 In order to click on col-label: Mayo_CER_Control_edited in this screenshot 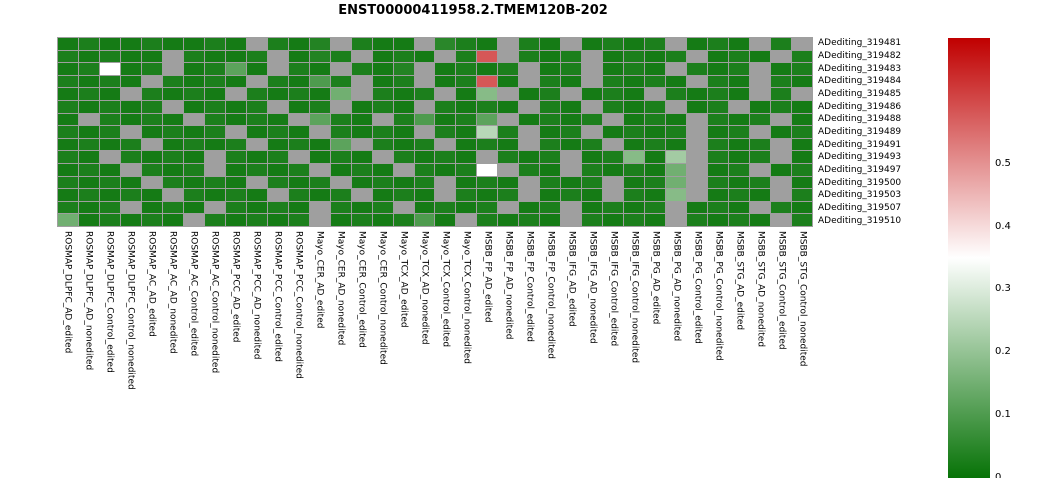, I will do `click(361, 289)`.